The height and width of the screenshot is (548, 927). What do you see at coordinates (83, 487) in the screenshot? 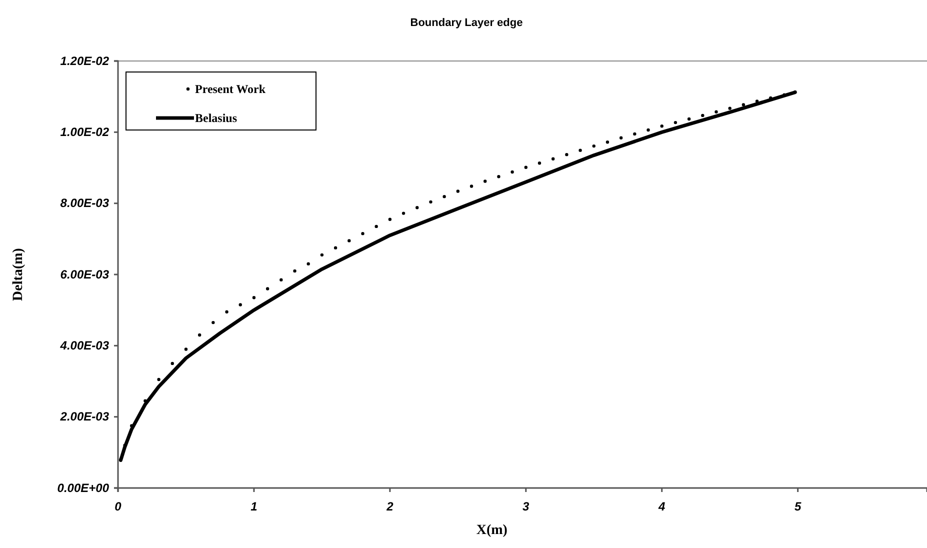
I see `y-tick-label: 0.00E+00` at bounding box center [83, 487].